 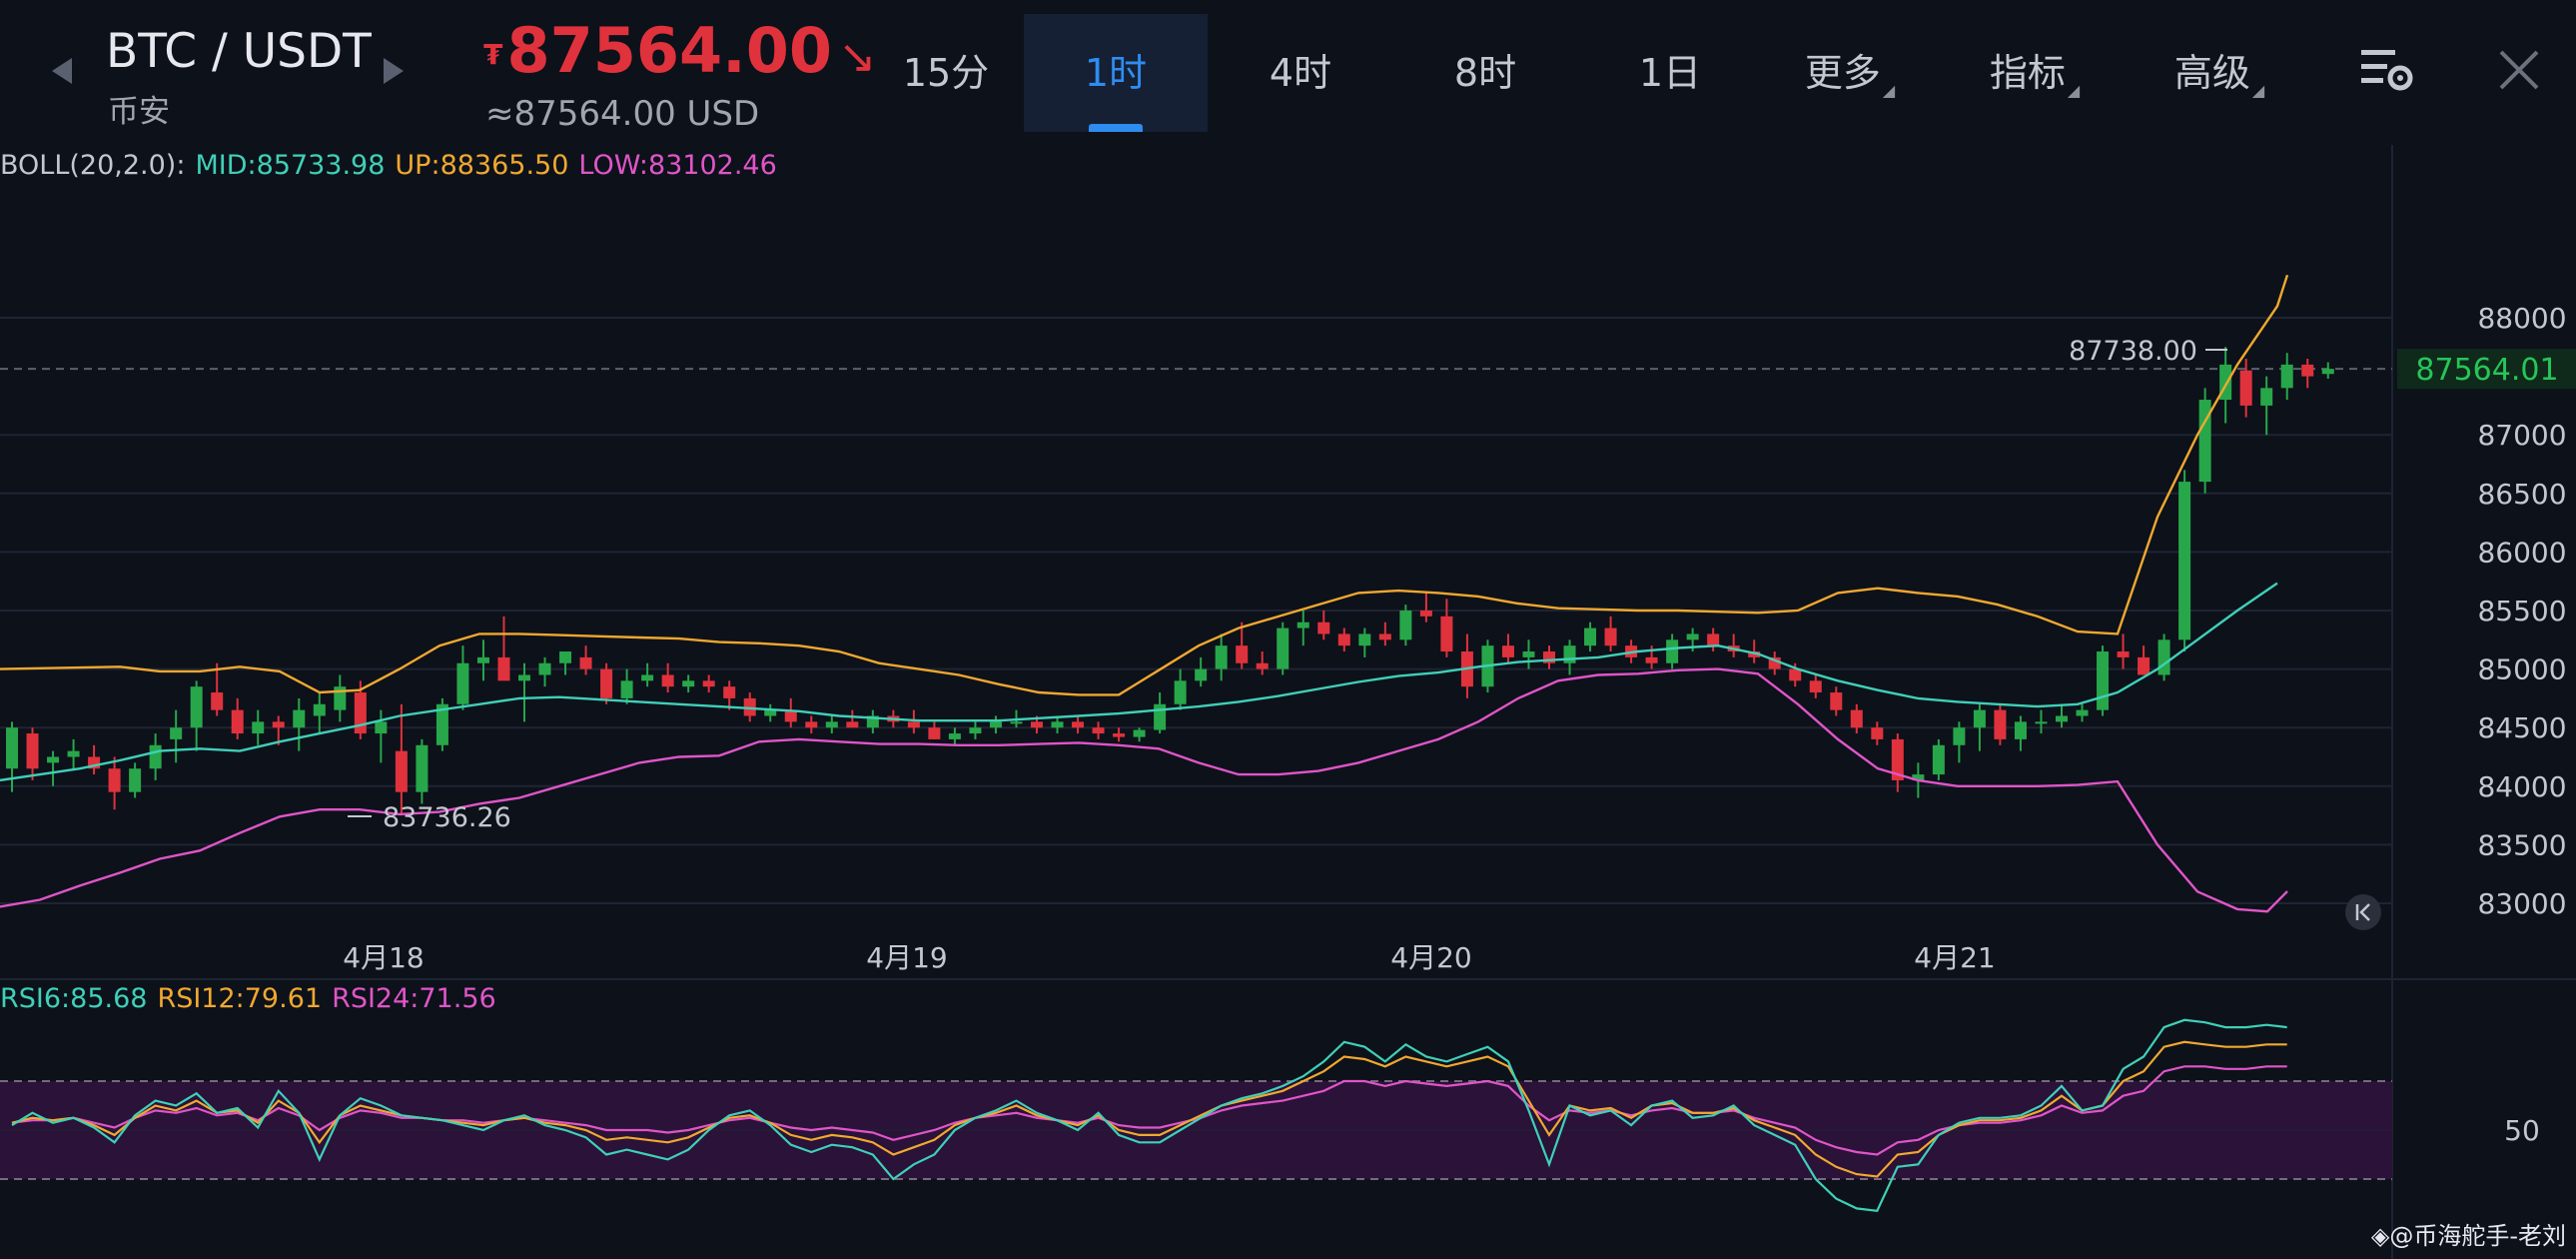 I want to click on high-price-annotation: 87738.00, so click(x=2133, y=351).